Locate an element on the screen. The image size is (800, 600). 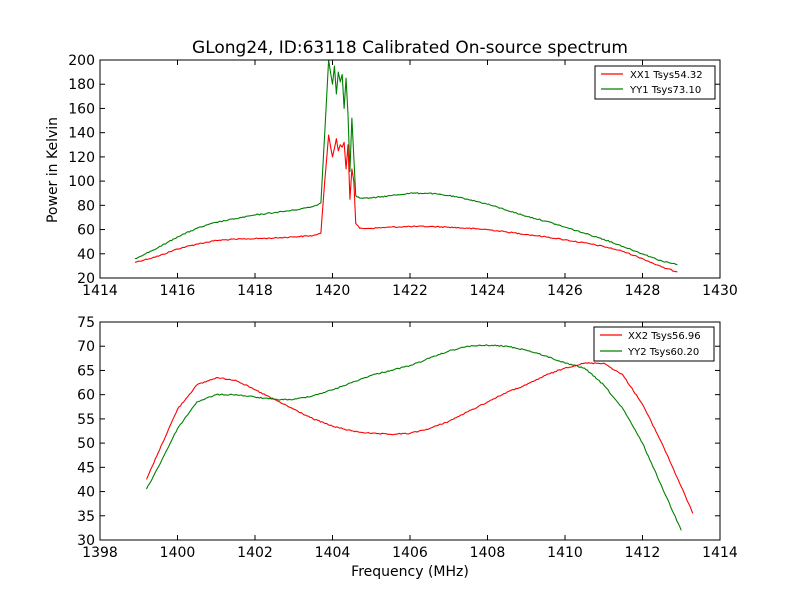
top-legend-box is located at coordinates (655, 82).